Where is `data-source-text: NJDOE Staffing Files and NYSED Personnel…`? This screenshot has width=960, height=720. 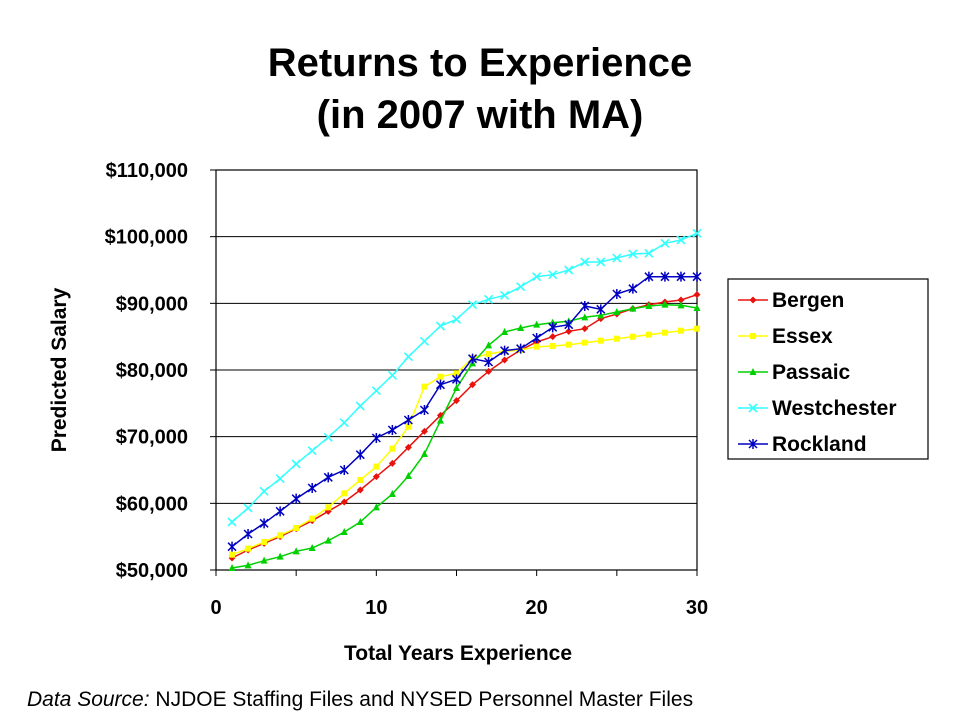 data-source-text: NJDOE Staffing Files and NYSED Personnel… is located at coordinates (421, 699).